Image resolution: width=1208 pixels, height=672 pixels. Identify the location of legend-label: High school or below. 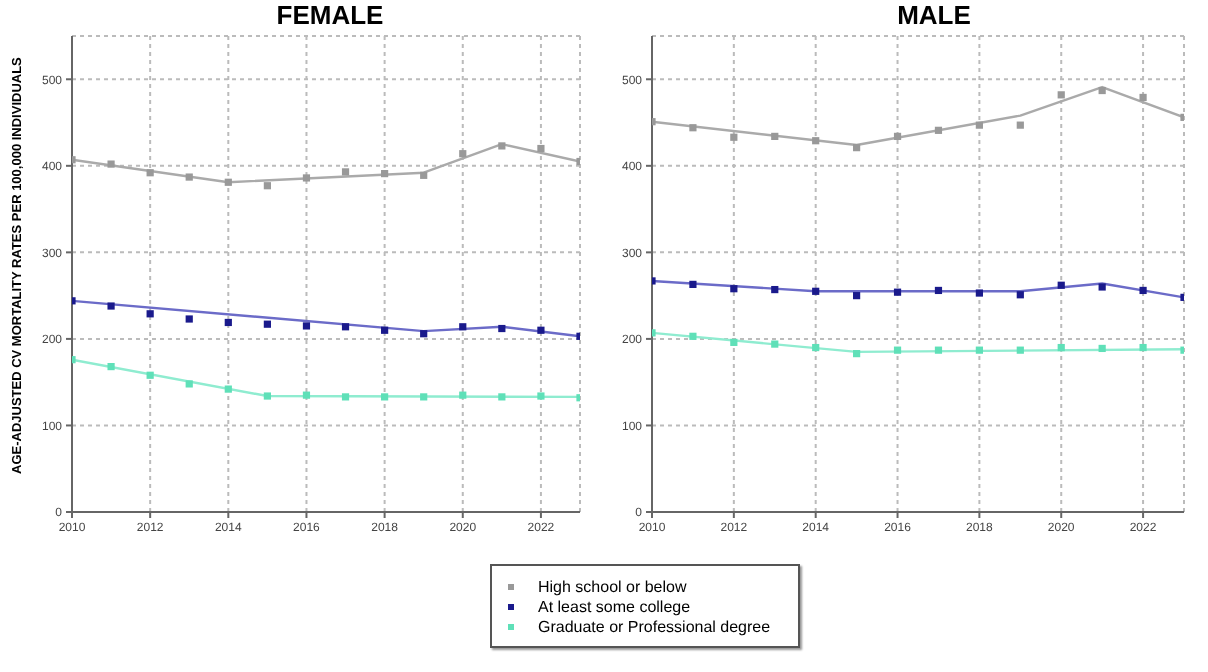
(612, 586).